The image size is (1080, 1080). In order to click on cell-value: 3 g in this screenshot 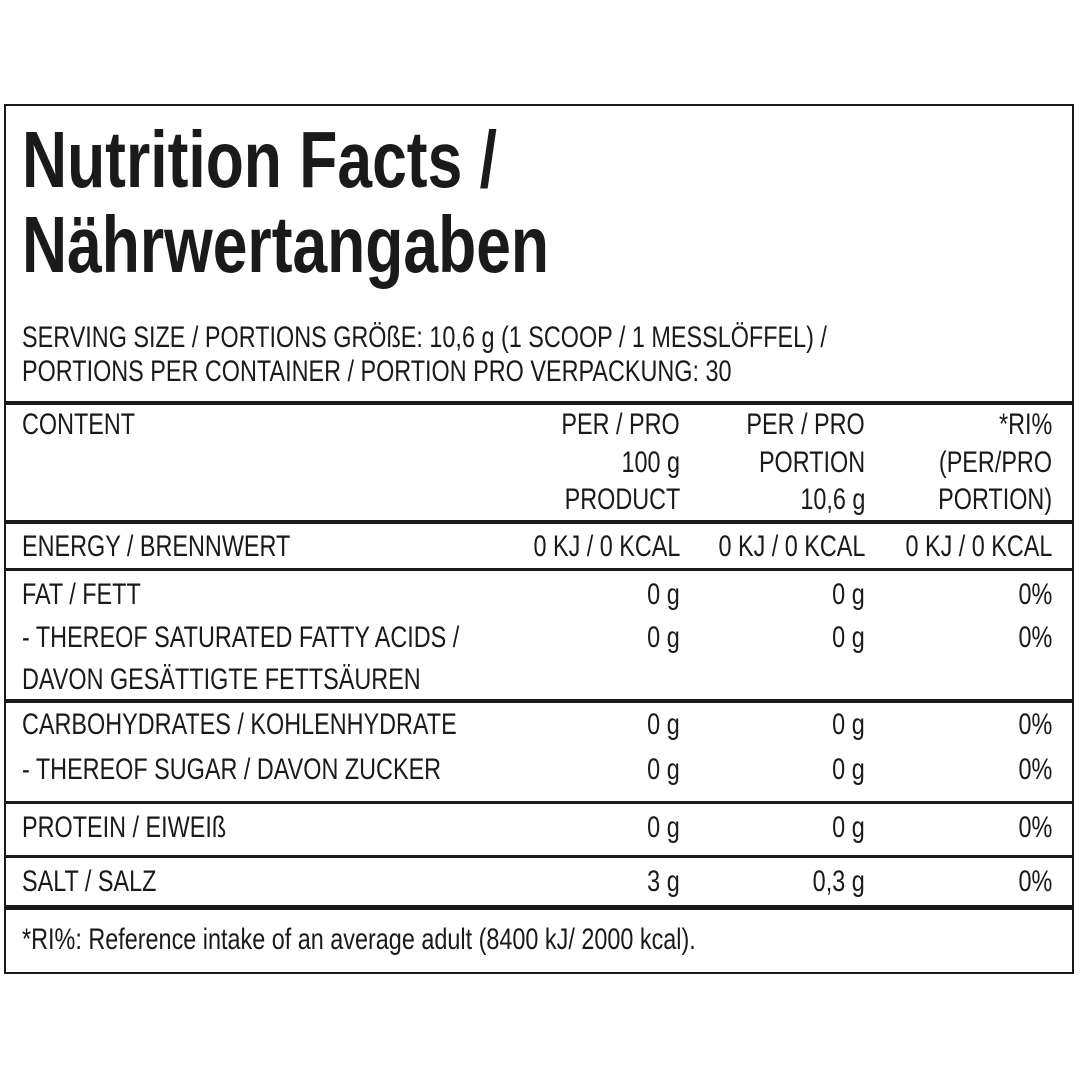, I will do `click(663, 881)`.